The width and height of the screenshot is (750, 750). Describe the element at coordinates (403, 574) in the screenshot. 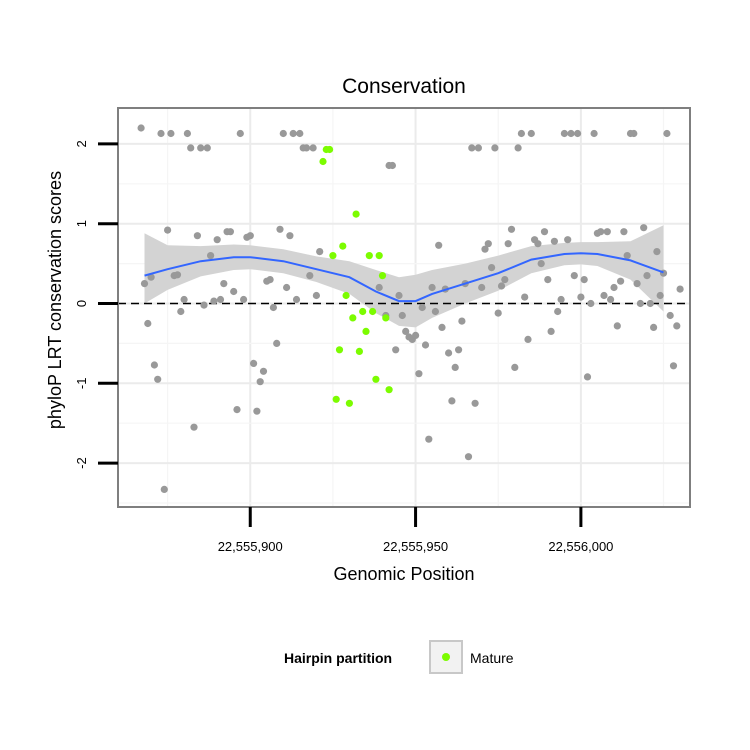

I see `x-axis-title: Genomic Position` at that location.